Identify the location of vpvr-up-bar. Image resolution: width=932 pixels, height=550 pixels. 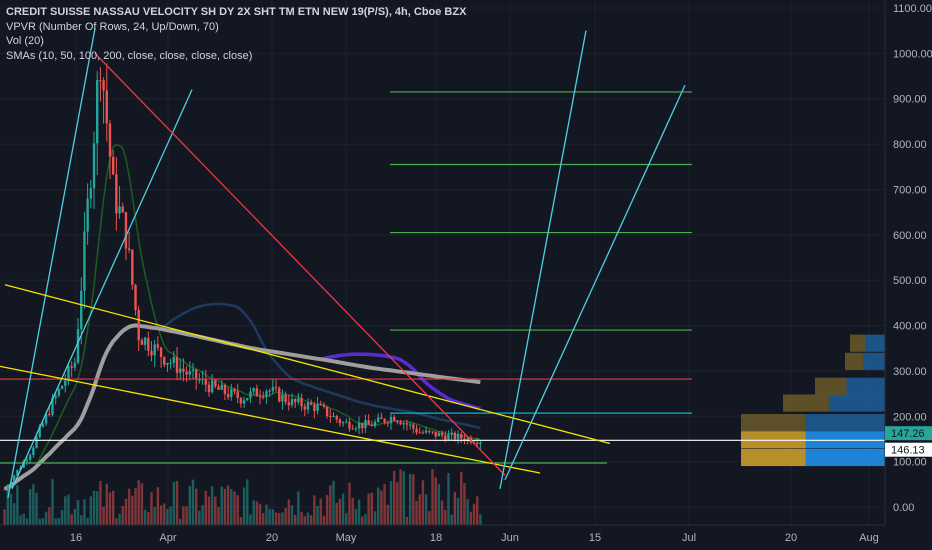
(865, 386).